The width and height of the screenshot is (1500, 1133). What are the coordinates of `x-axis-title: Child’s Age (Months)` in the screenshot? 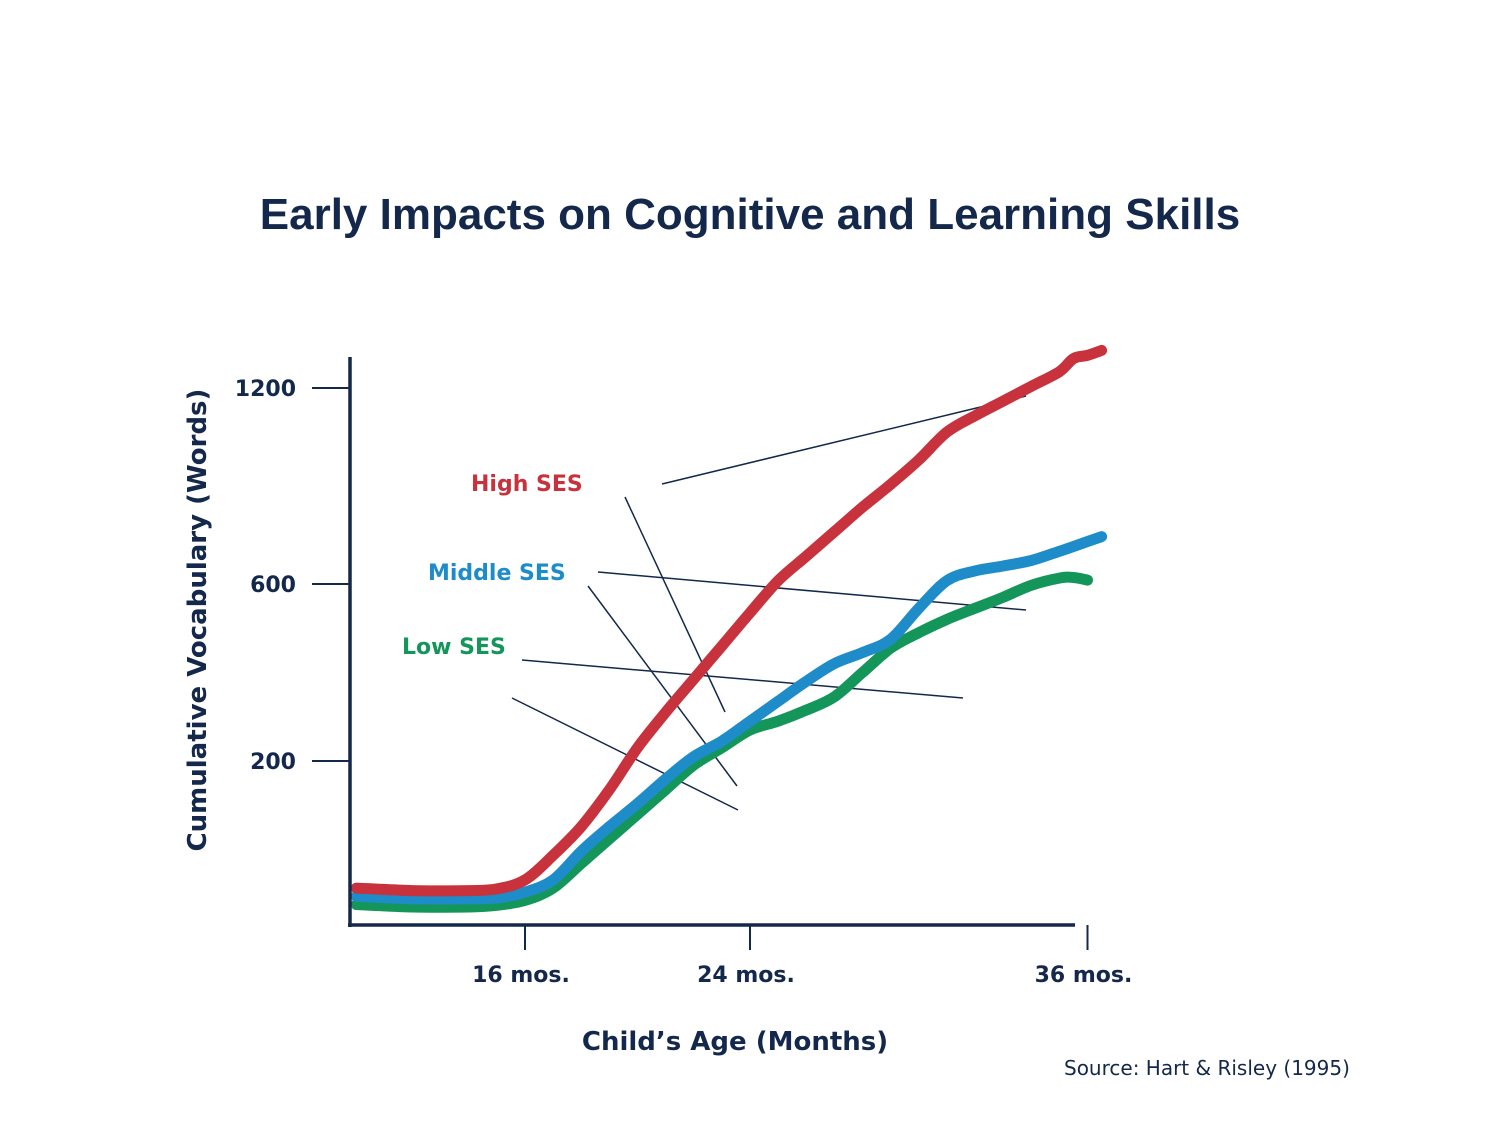 It's located at (735, 1042).